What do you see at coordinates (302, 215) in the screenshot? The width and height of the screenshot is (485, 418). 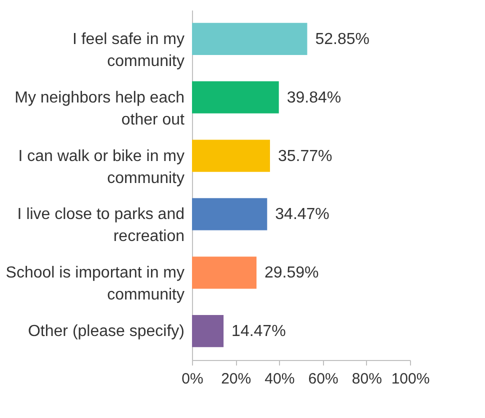 I see `data-label: 34.47%` at bounding box center [302, 215].